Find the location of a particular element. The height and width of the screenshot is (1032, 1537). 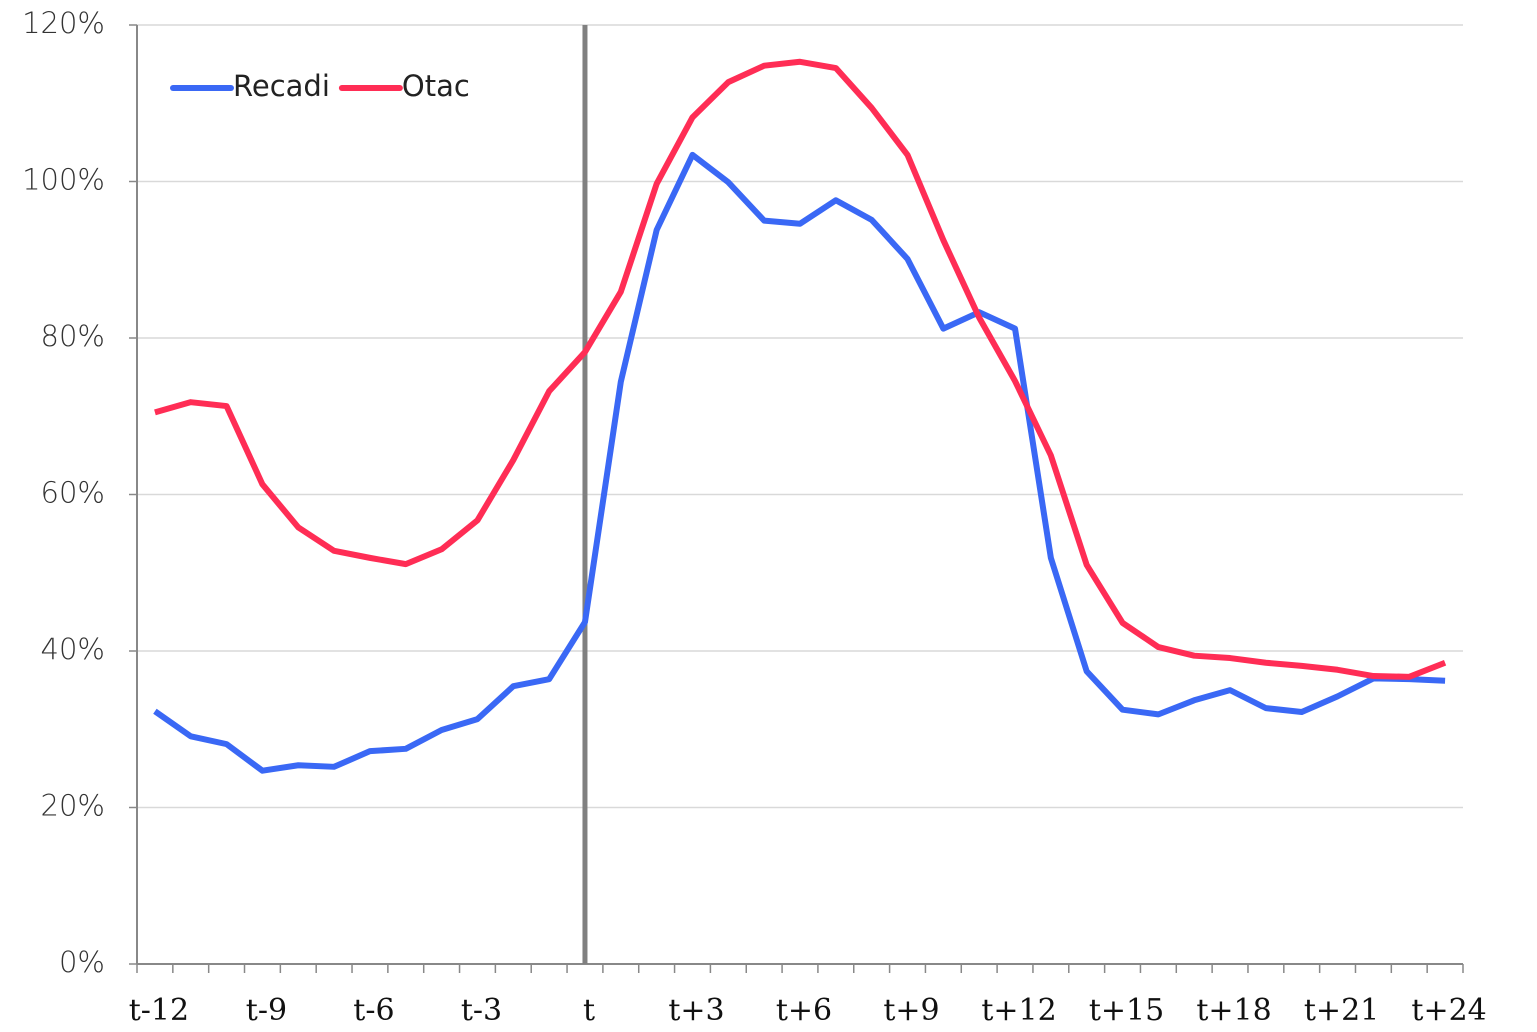

y-tick-label: 120% is located at coordinates (63, 23).